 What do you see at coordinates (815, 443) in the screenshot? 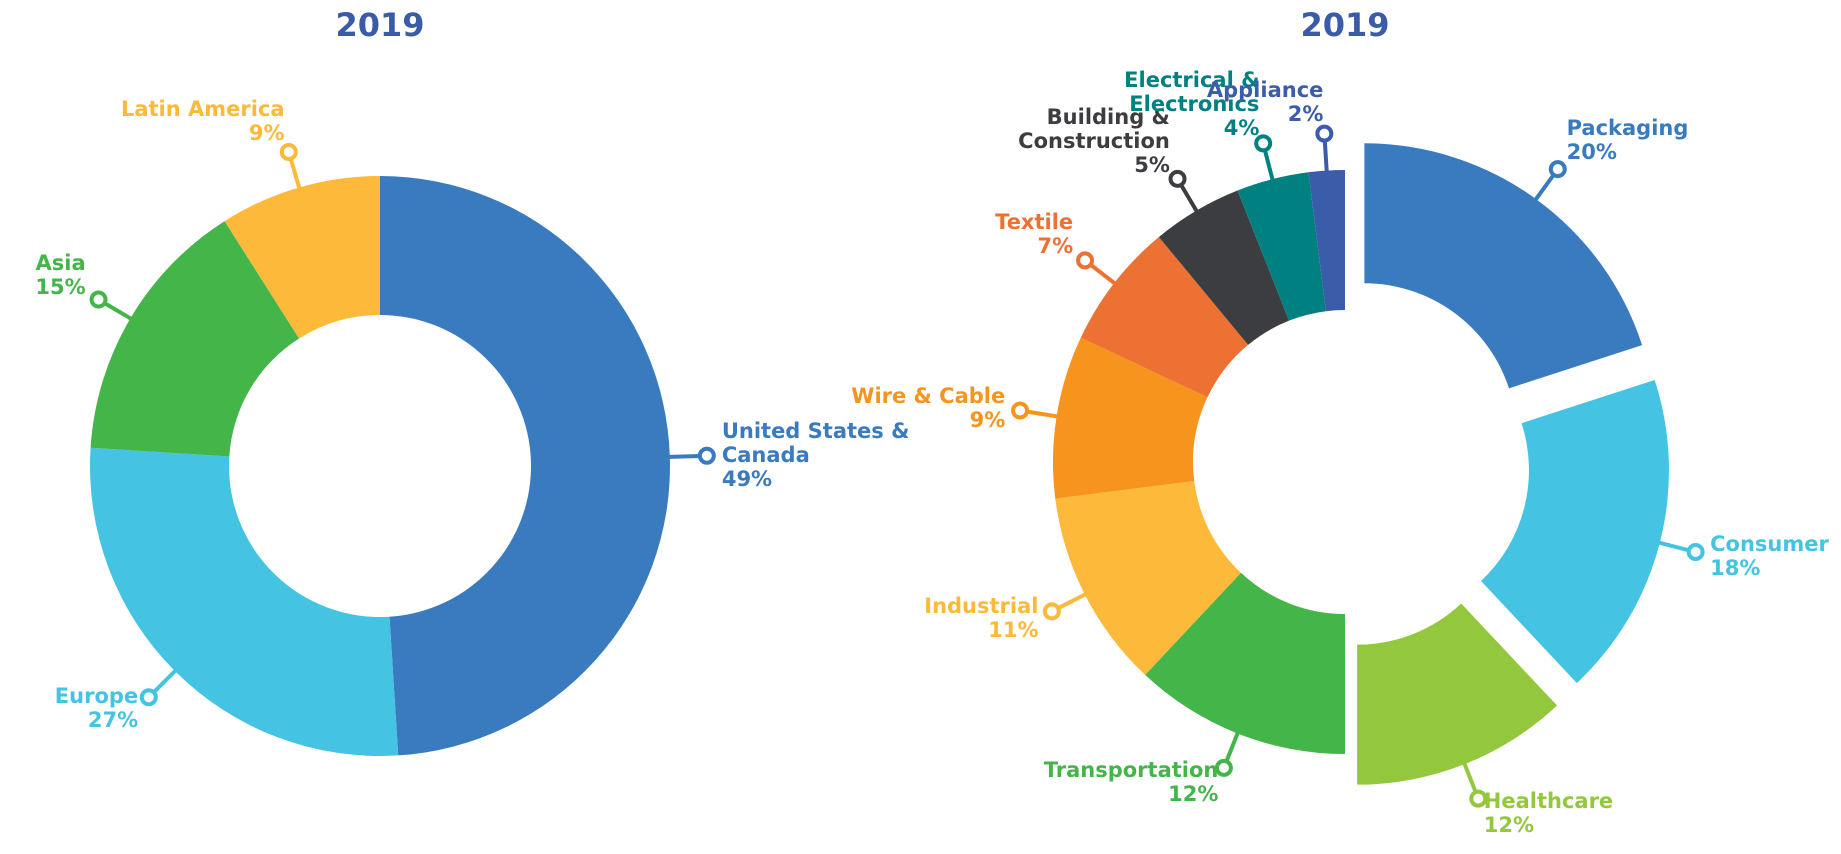
I see `category-name: United States & Canada` at bounding box center [815, 443].